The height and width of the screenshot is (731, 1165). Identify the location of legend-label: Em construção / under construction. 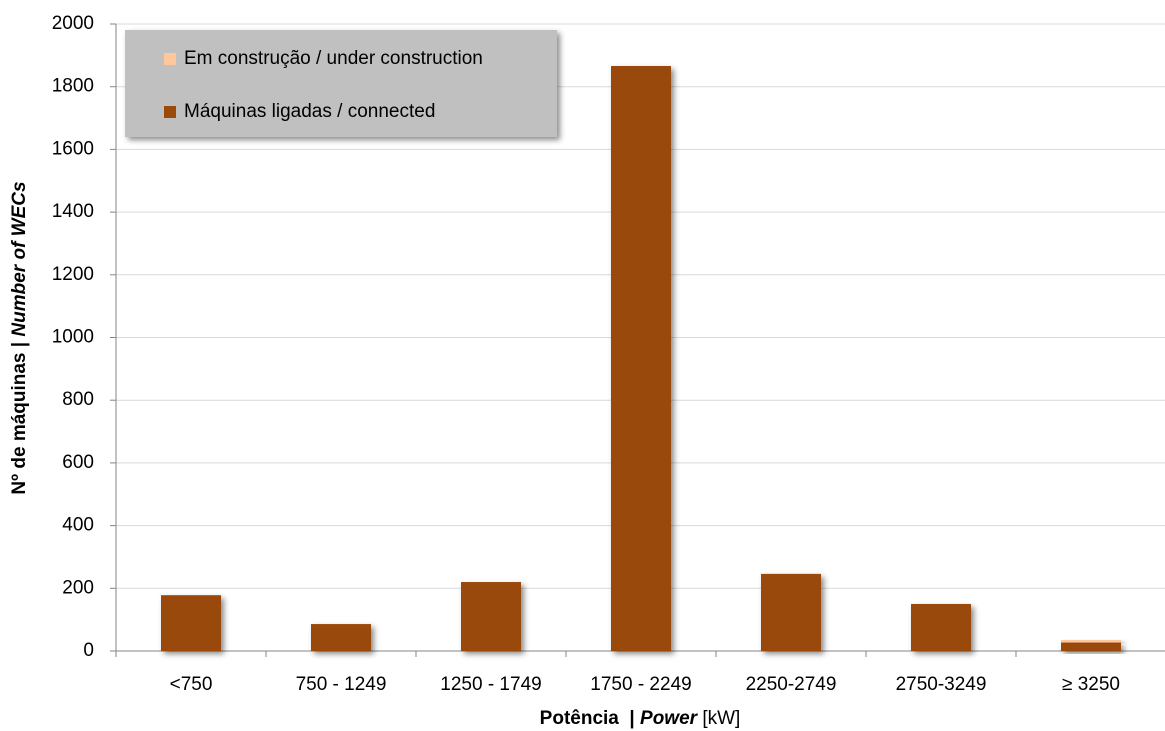
(333, 58).